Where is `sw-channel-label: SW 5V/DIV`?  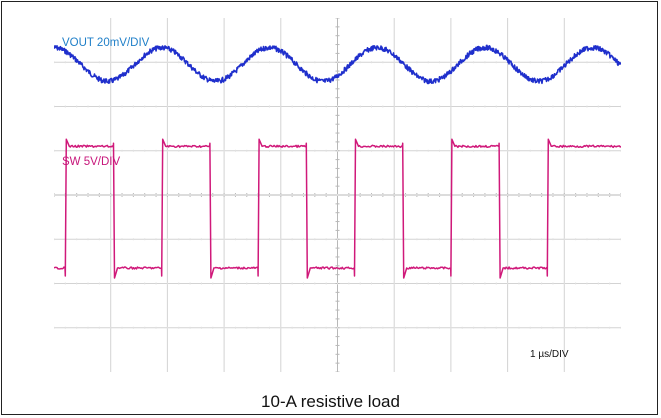
sw-channel-label: SW 5V/DIV is located at coordinates (91, 162).